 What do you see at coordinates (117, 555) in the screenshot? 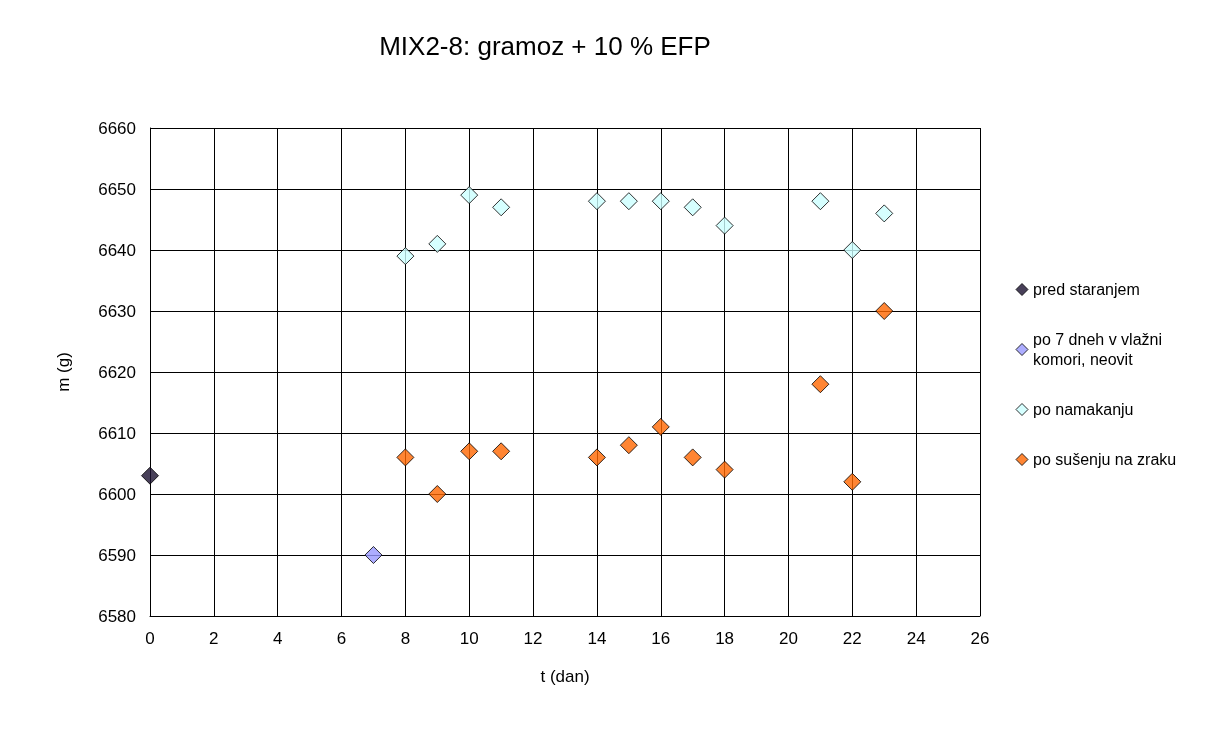
I see `y-tick-label: 6590` at bounding box center [117, 555].